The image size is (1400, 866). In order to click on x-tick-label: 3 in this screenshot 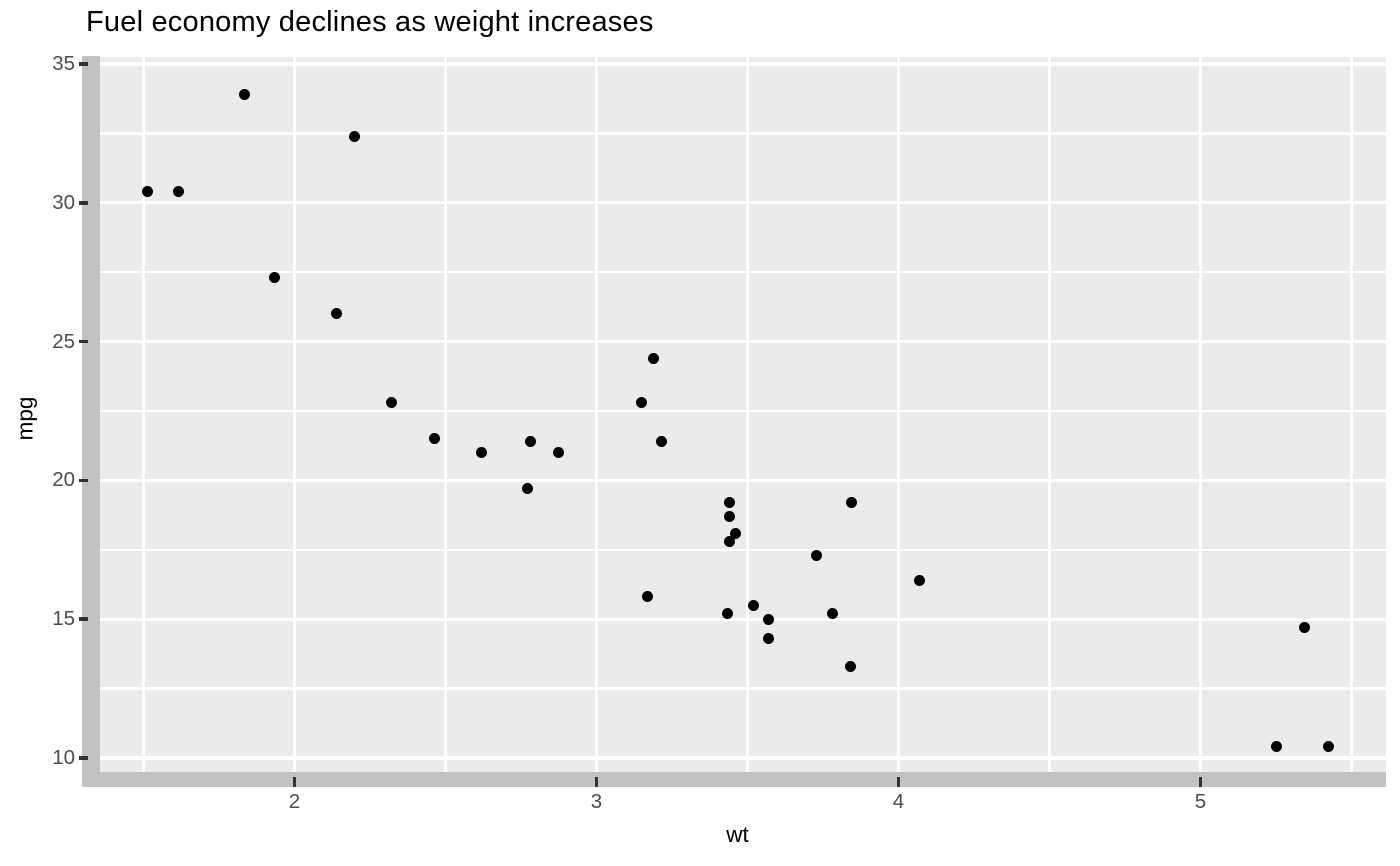, I will do `click(596, 801)`.